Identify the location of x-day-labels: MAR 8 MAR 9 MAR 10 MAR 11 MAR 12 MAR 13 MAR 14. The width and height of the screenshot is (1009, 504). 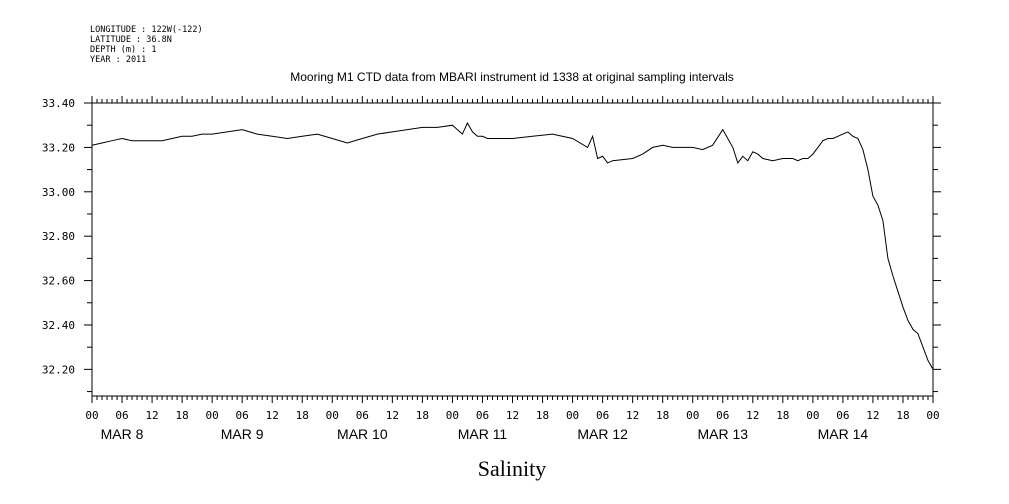
(485, 434).